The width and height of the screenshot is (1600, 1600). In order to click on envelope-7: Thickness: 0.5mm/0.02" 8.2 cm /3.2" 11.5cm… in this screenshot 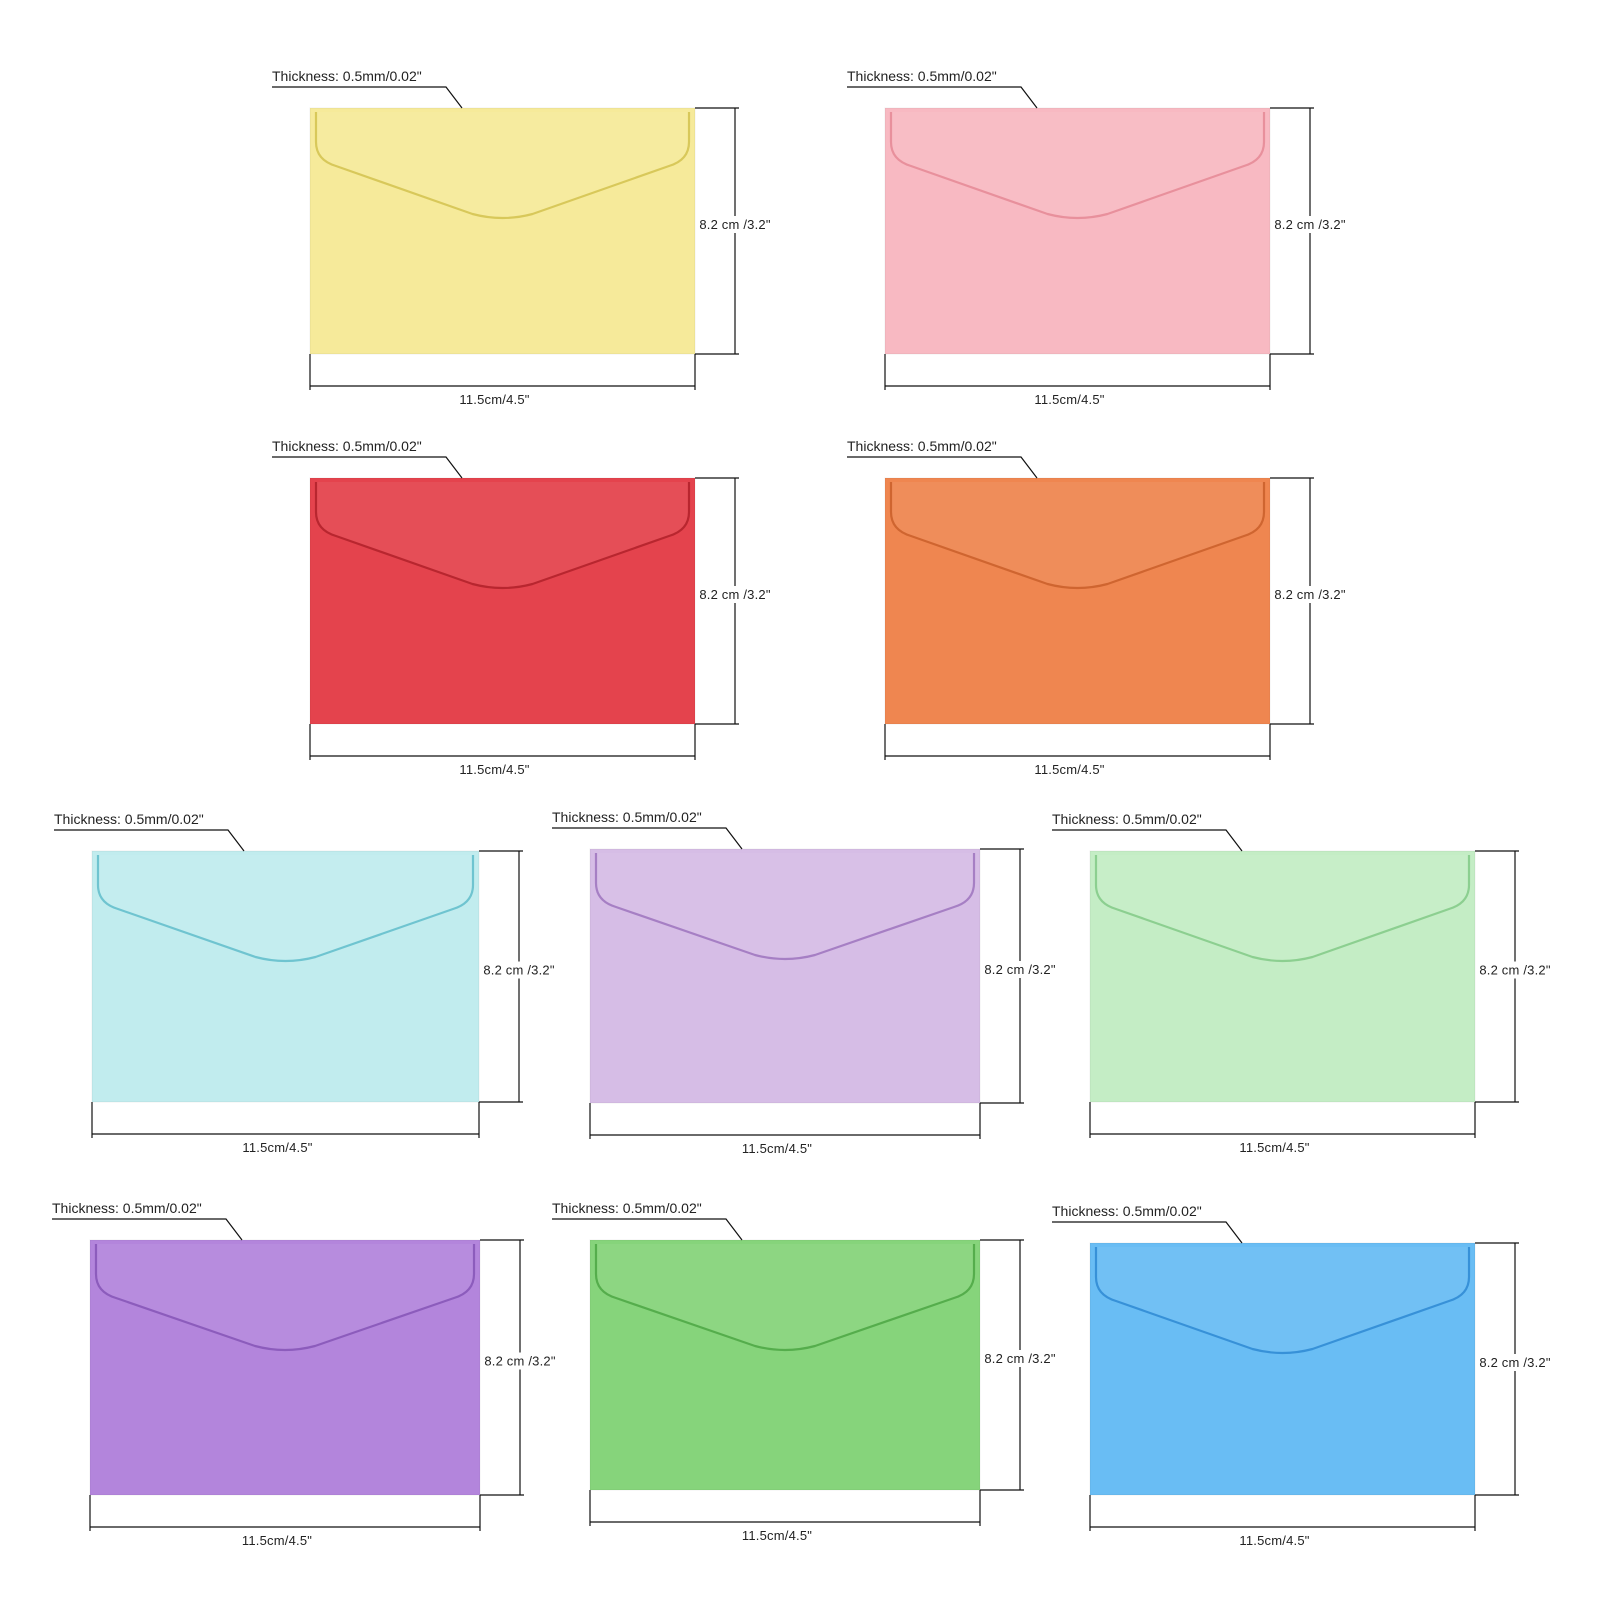, I will do `click(1302, 983)`.